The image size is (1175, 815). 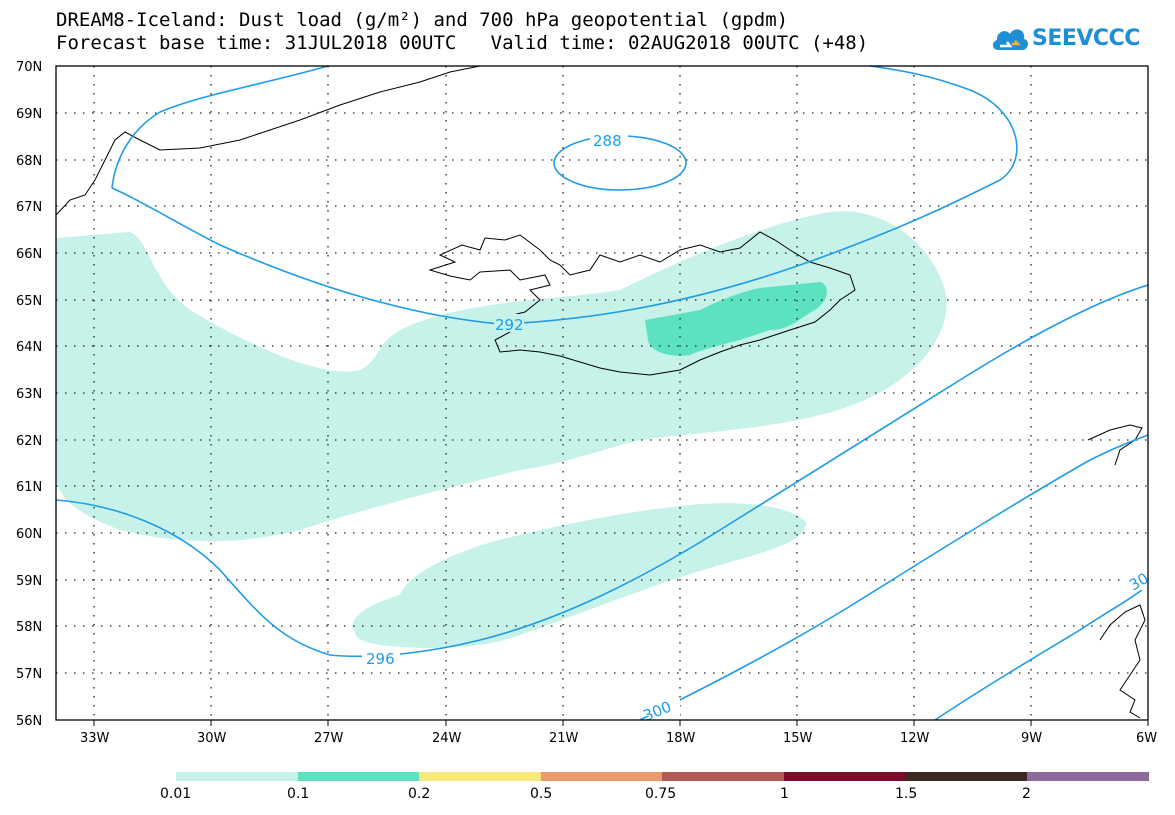 I want to click on legend-label: 1, so click(x=784, y=794).